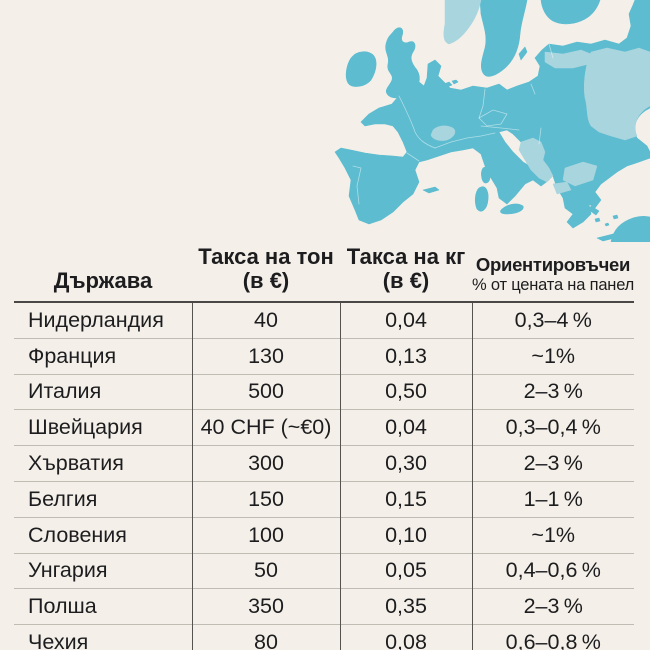 This screenshot has width=650, height=650. What do you see at coordinates (562, 188) in the screenshot?
I see `map-macedonia-light` at bounding box center [562, 188].